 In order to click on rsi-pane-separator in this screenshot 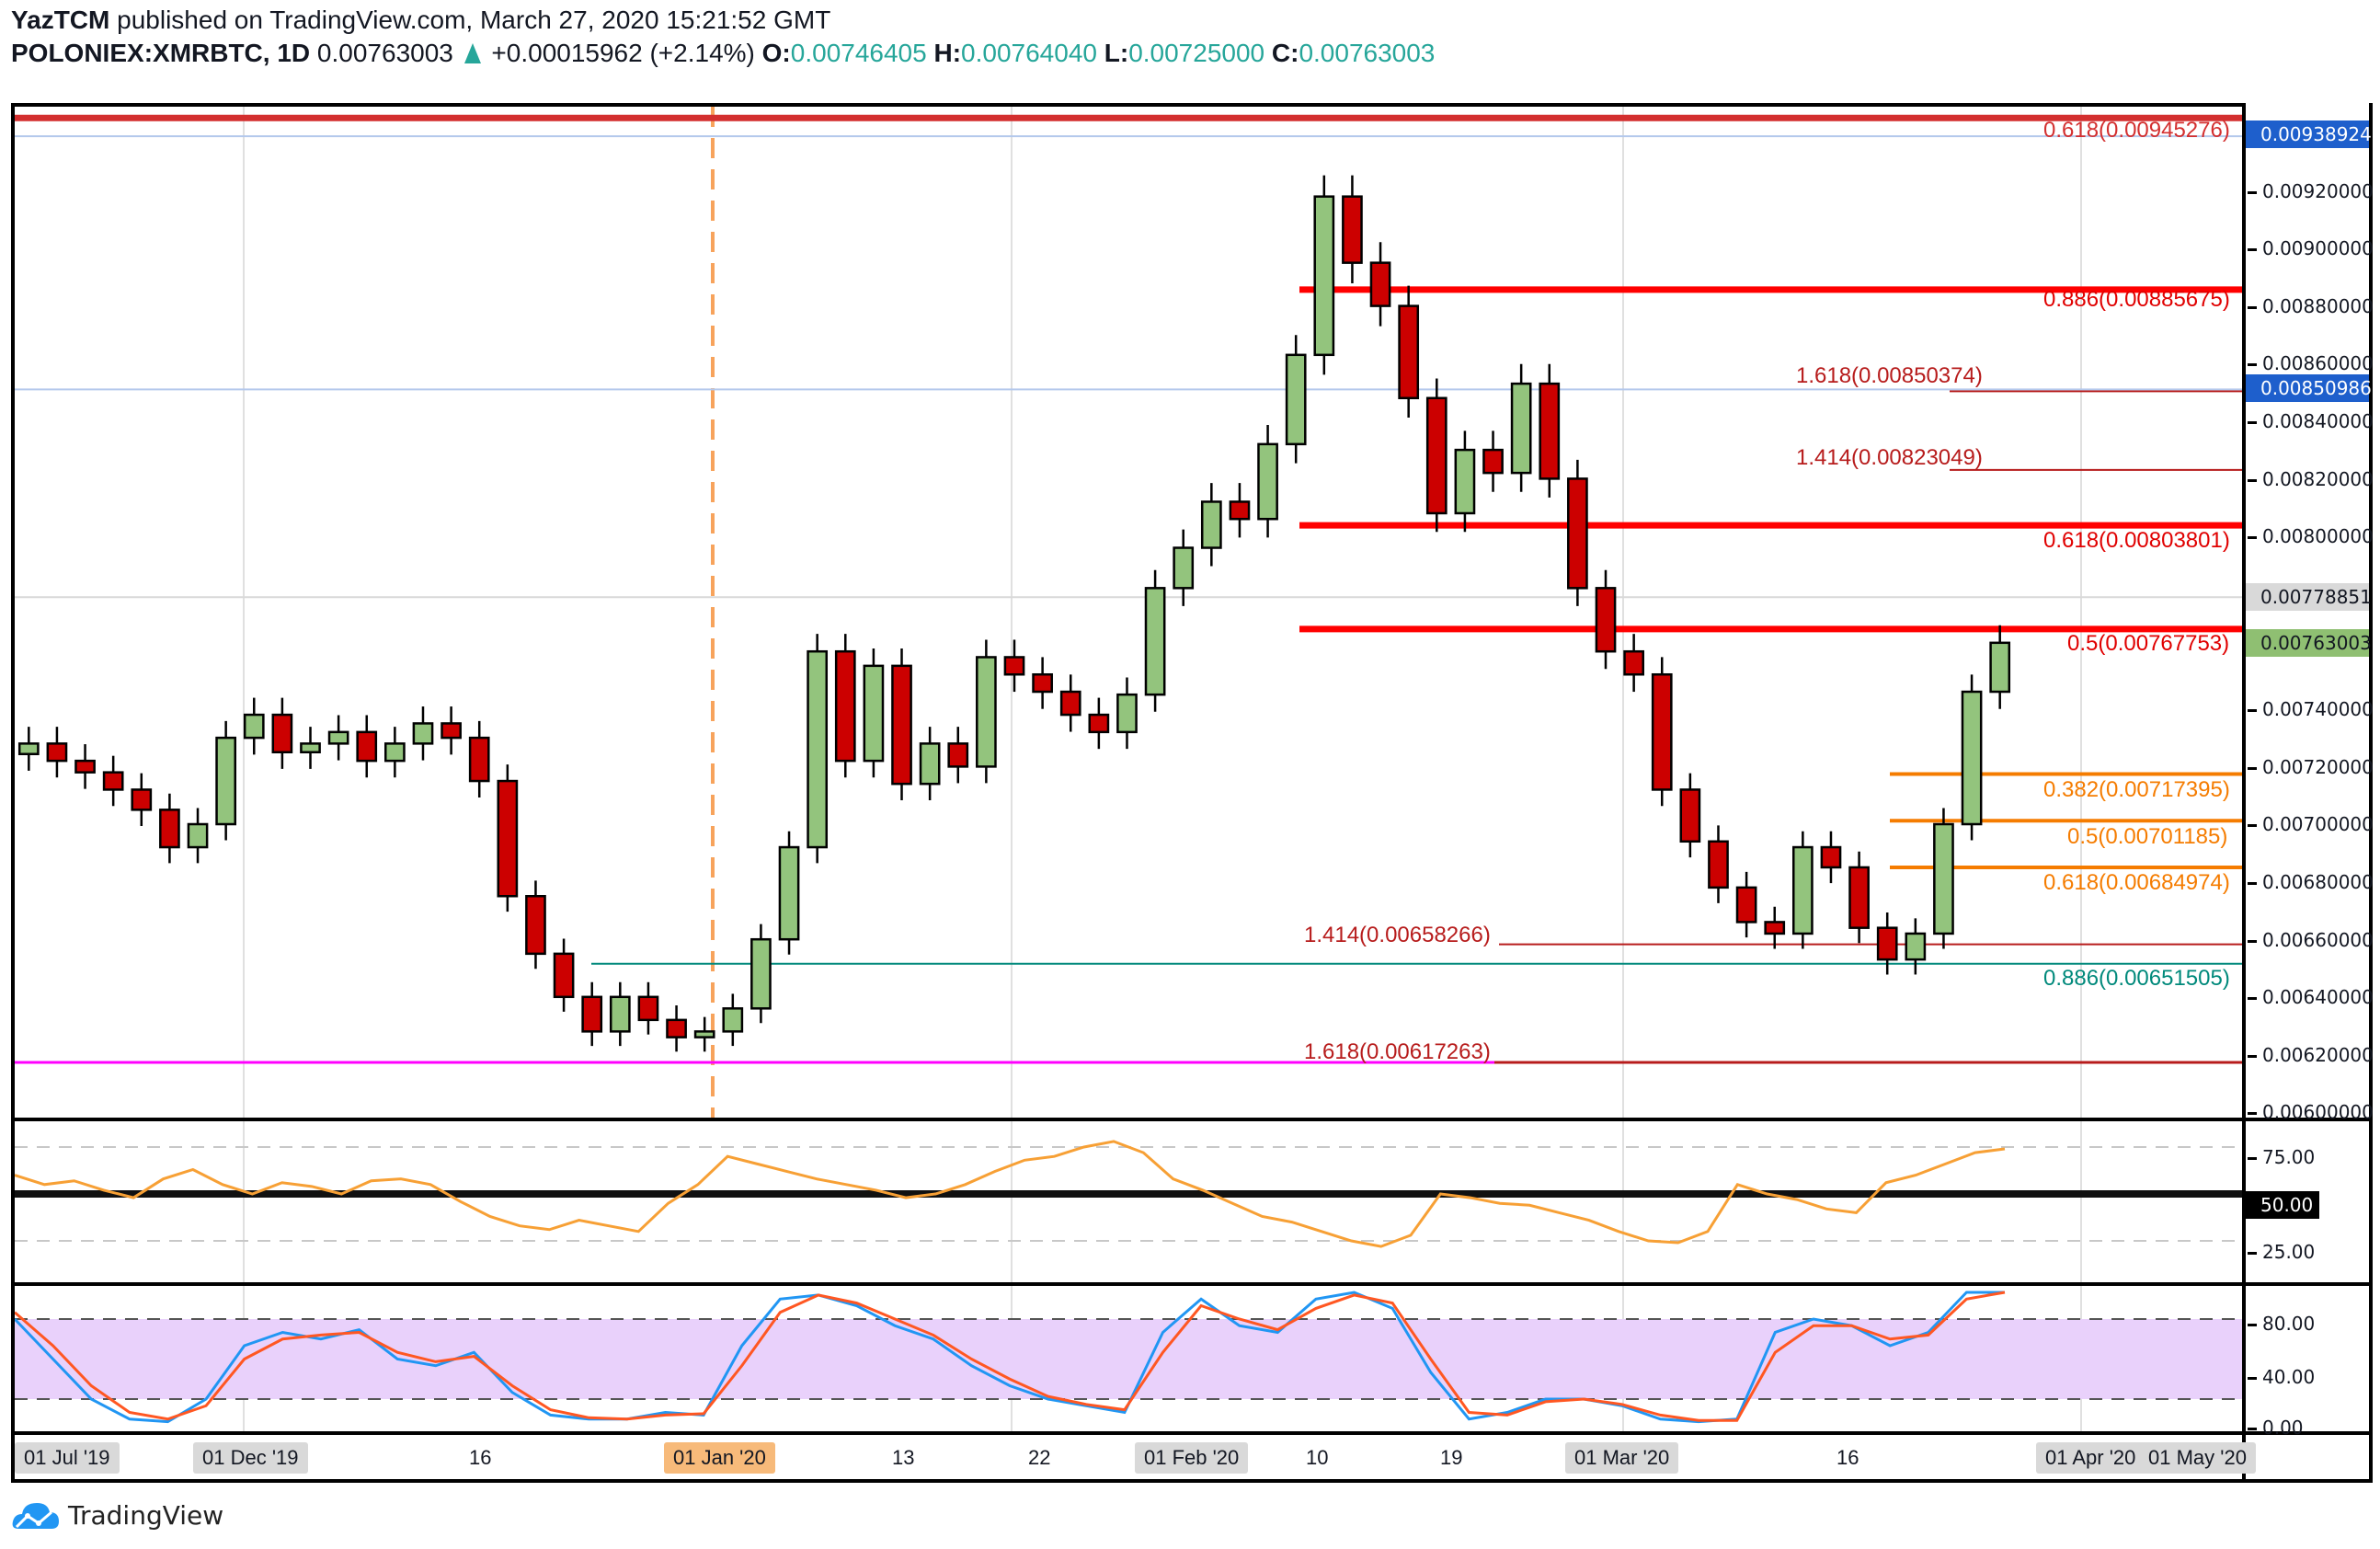, I will do `click(1192, 1120)`.